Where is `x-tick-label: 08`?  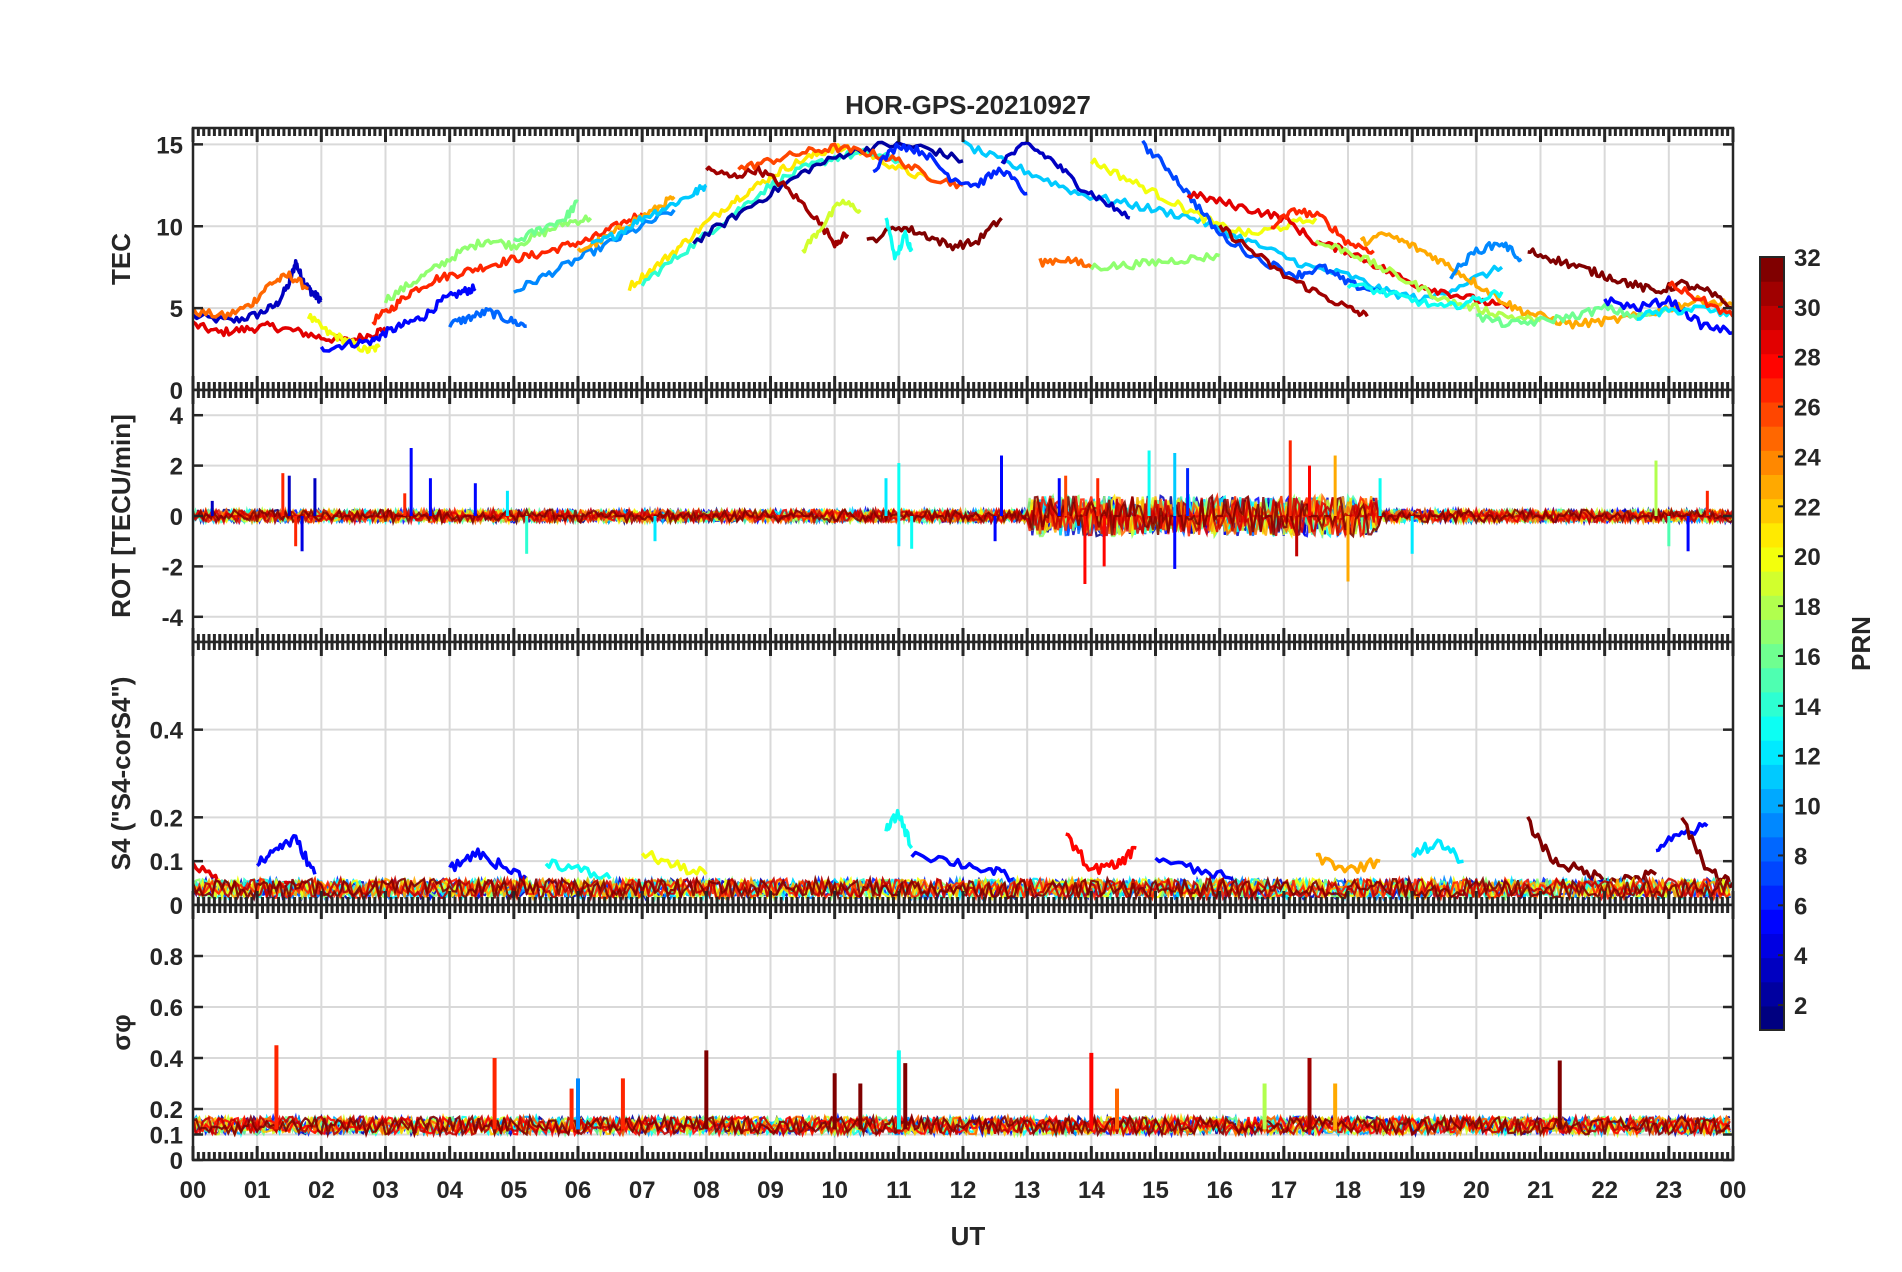 x-tick-label: 08 is located at coordinates (706, 1190).